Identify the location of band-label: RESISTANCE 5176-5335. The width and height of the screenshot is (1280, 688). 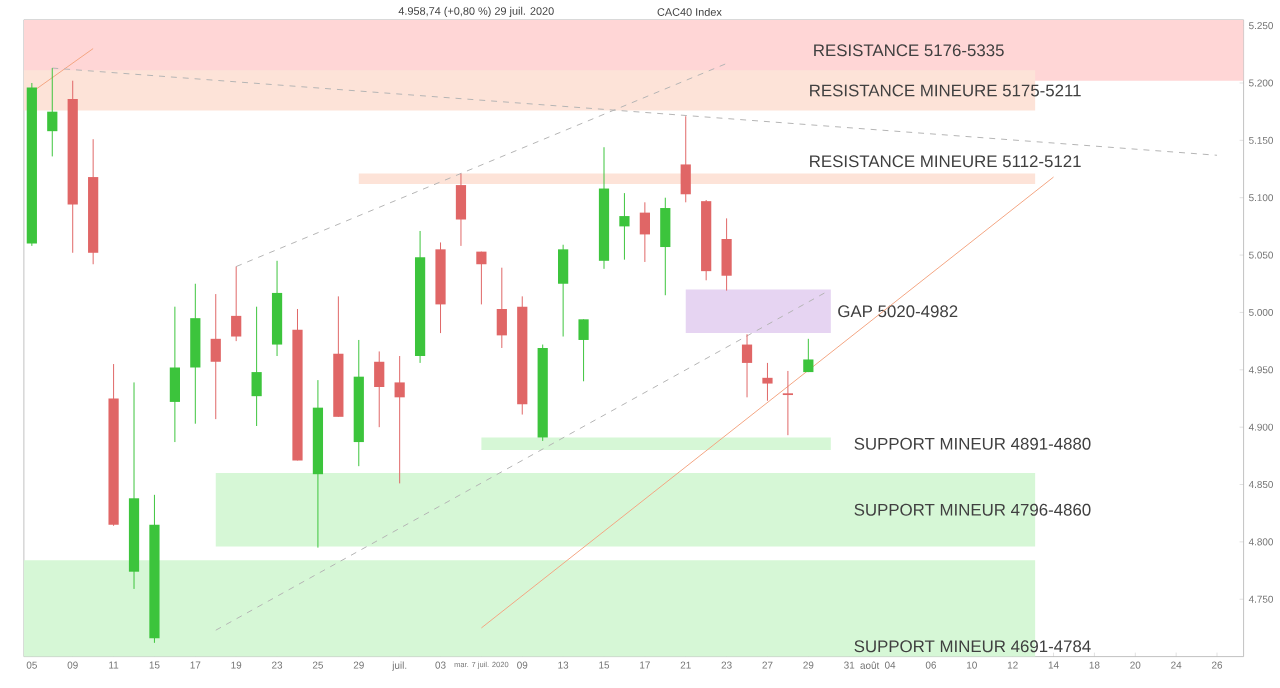
(909, 50).